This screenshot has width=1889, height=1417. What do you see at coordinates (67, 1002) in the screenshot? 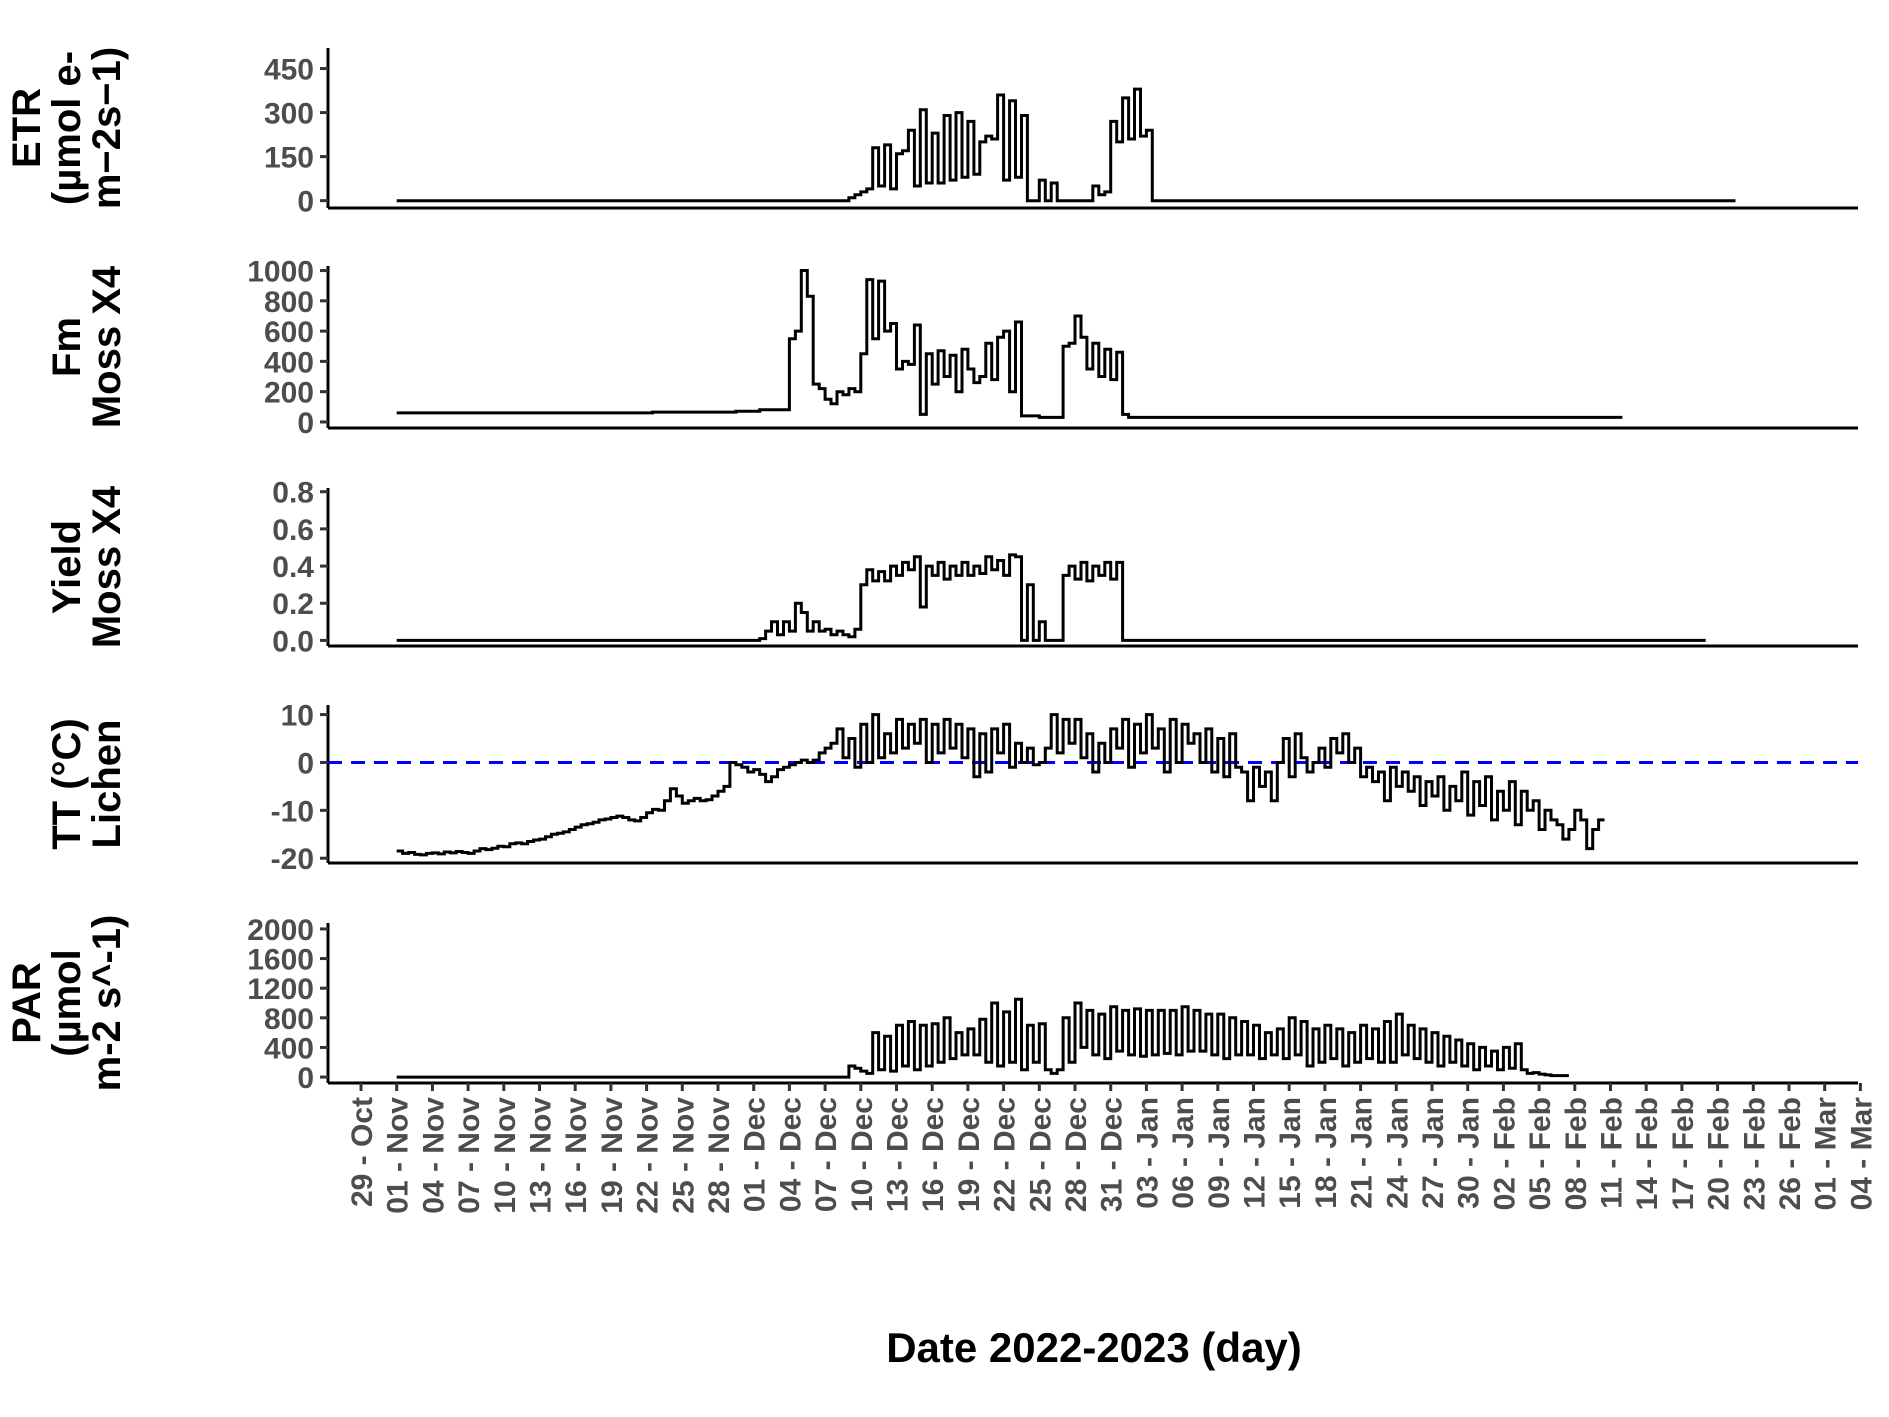
I see `panel-ylabel: (µmol` at bounding box center [67, 1002].